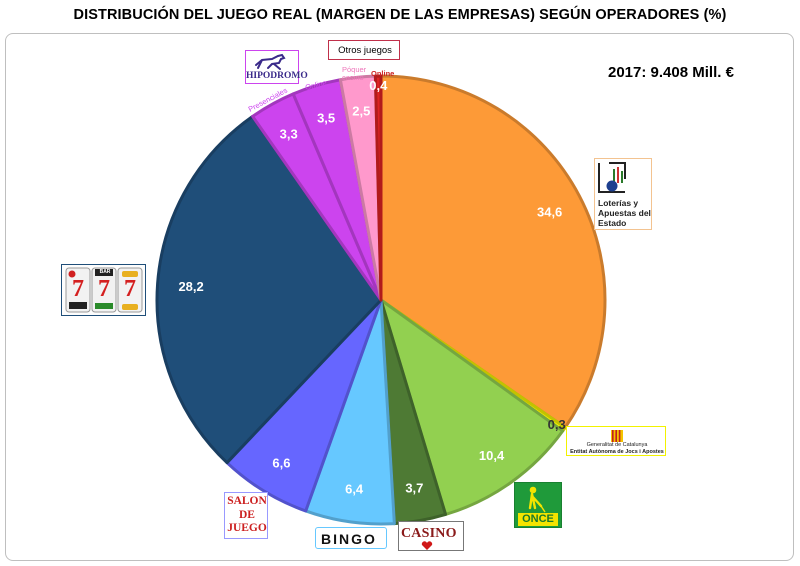  What do you see at coordinates (671, 72) in the screenshot?
I see `total-label: 2017: 9.408 Mill. €` at bounding box center [671, 72].